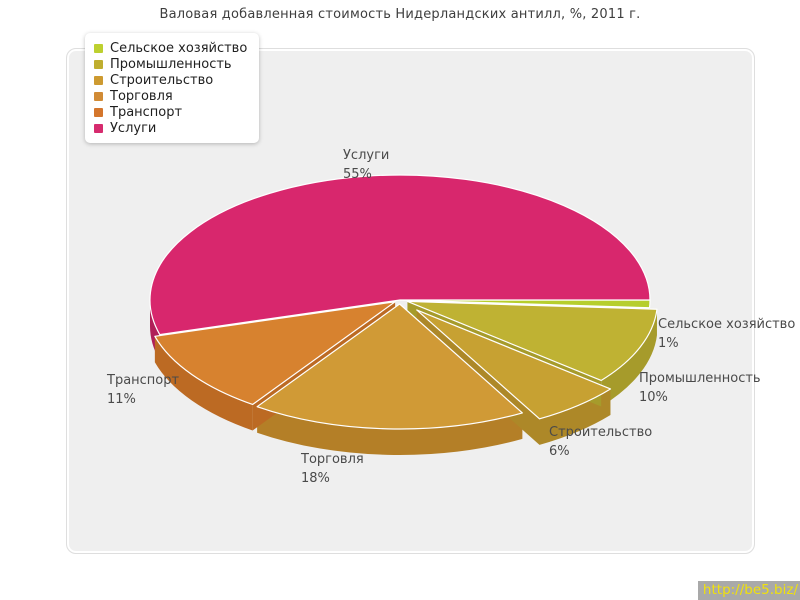  Describe the element at coordinates (700, 388) in the screenshot. I see `slice-label-1: Промышленность 10%` at that location.